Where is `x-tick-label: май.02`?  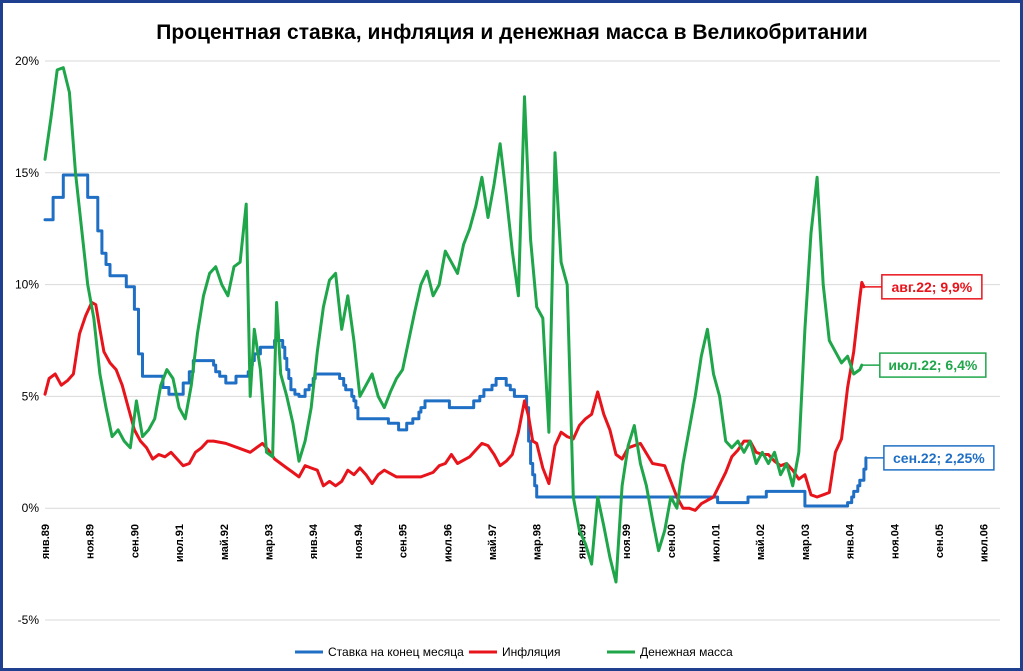
x-tick-label: май.02 is located at coordinates (761, 542).